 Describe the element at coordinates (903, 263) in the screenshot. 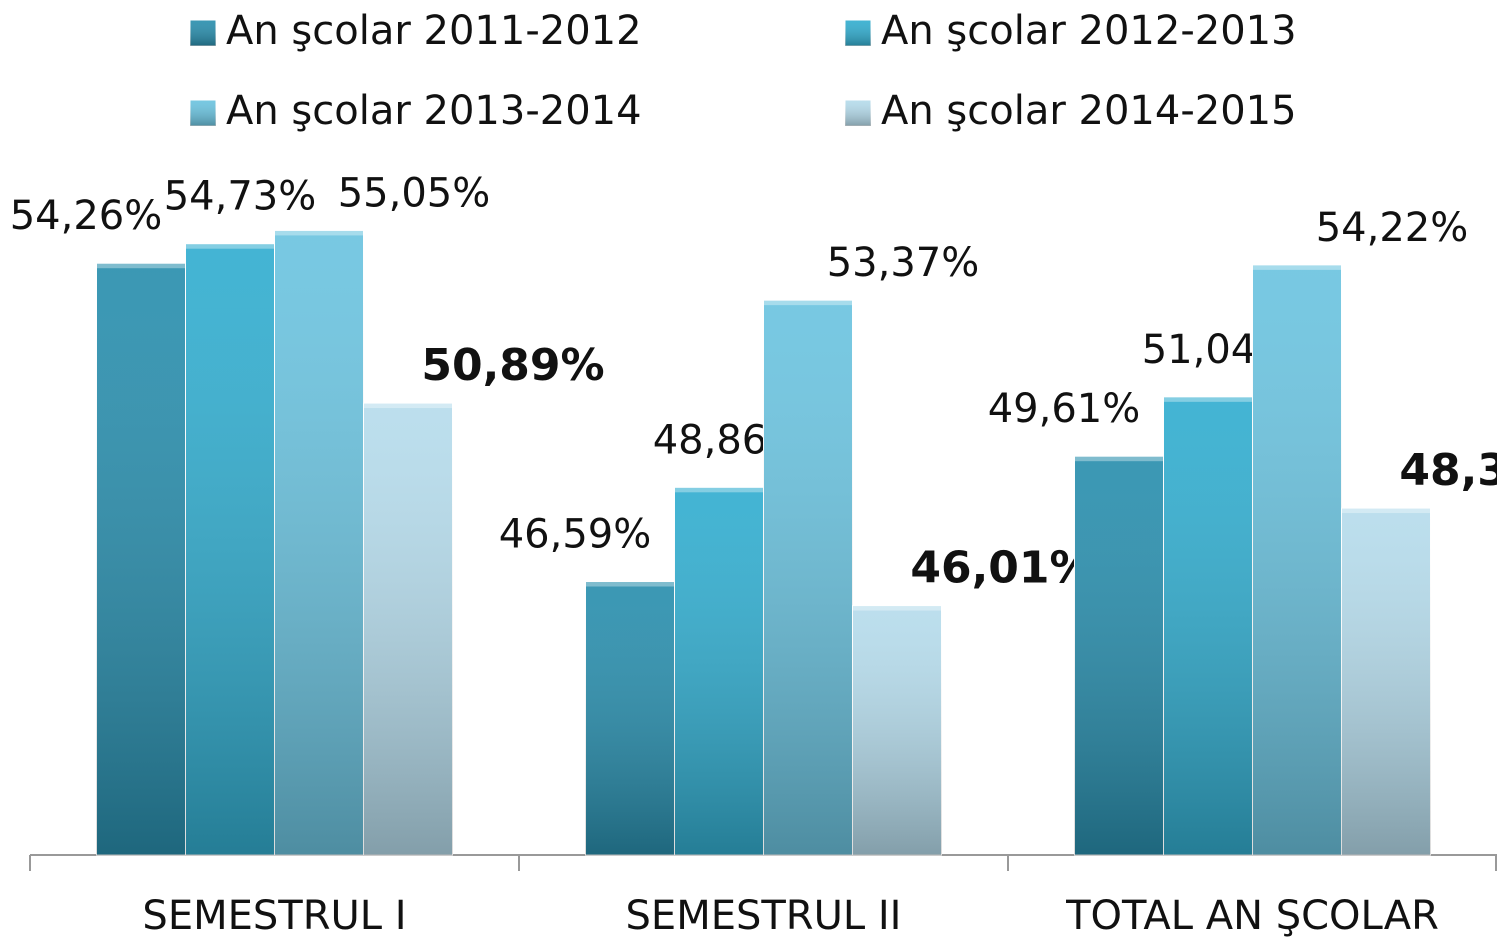

I see `data-label: 53,37%` at that location.